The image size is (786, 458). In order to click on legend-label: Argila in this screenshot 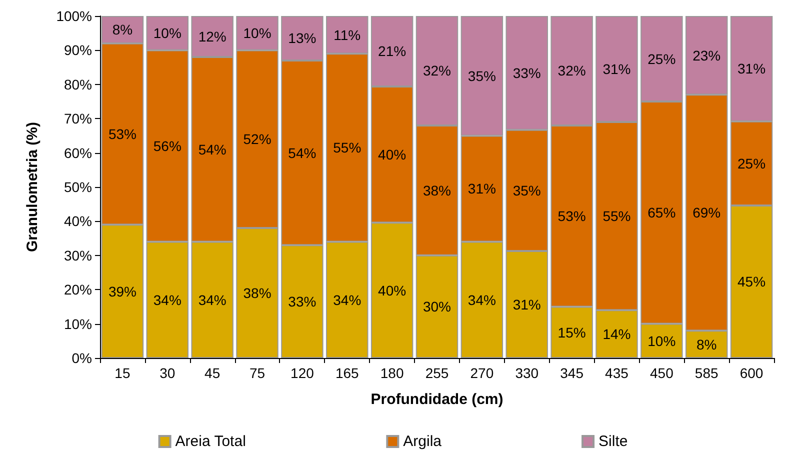, I will do `click(422, 441)`.